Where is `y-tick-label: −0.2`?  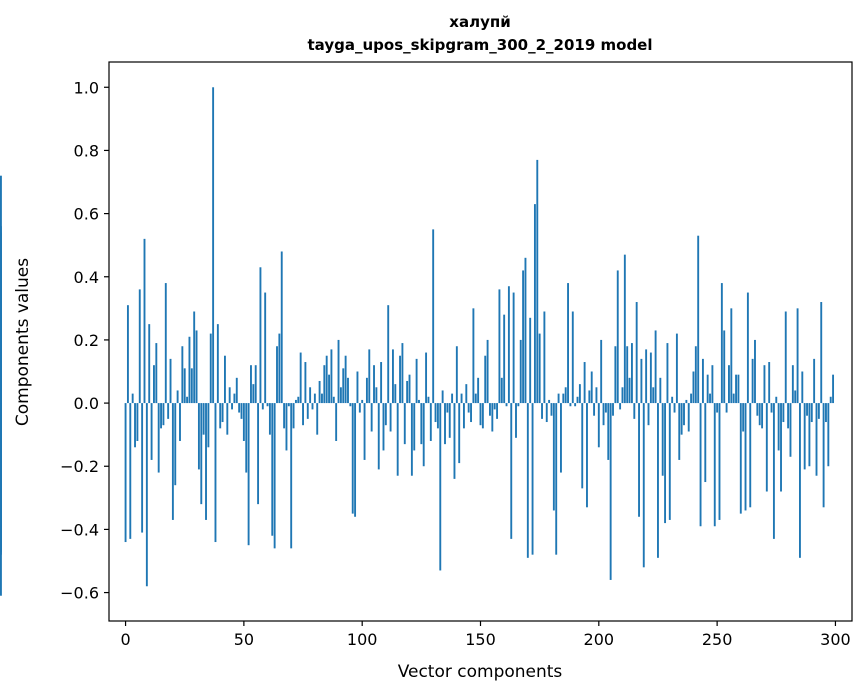
y-tick-label: −0.2 is located at coordinates (79, 466).